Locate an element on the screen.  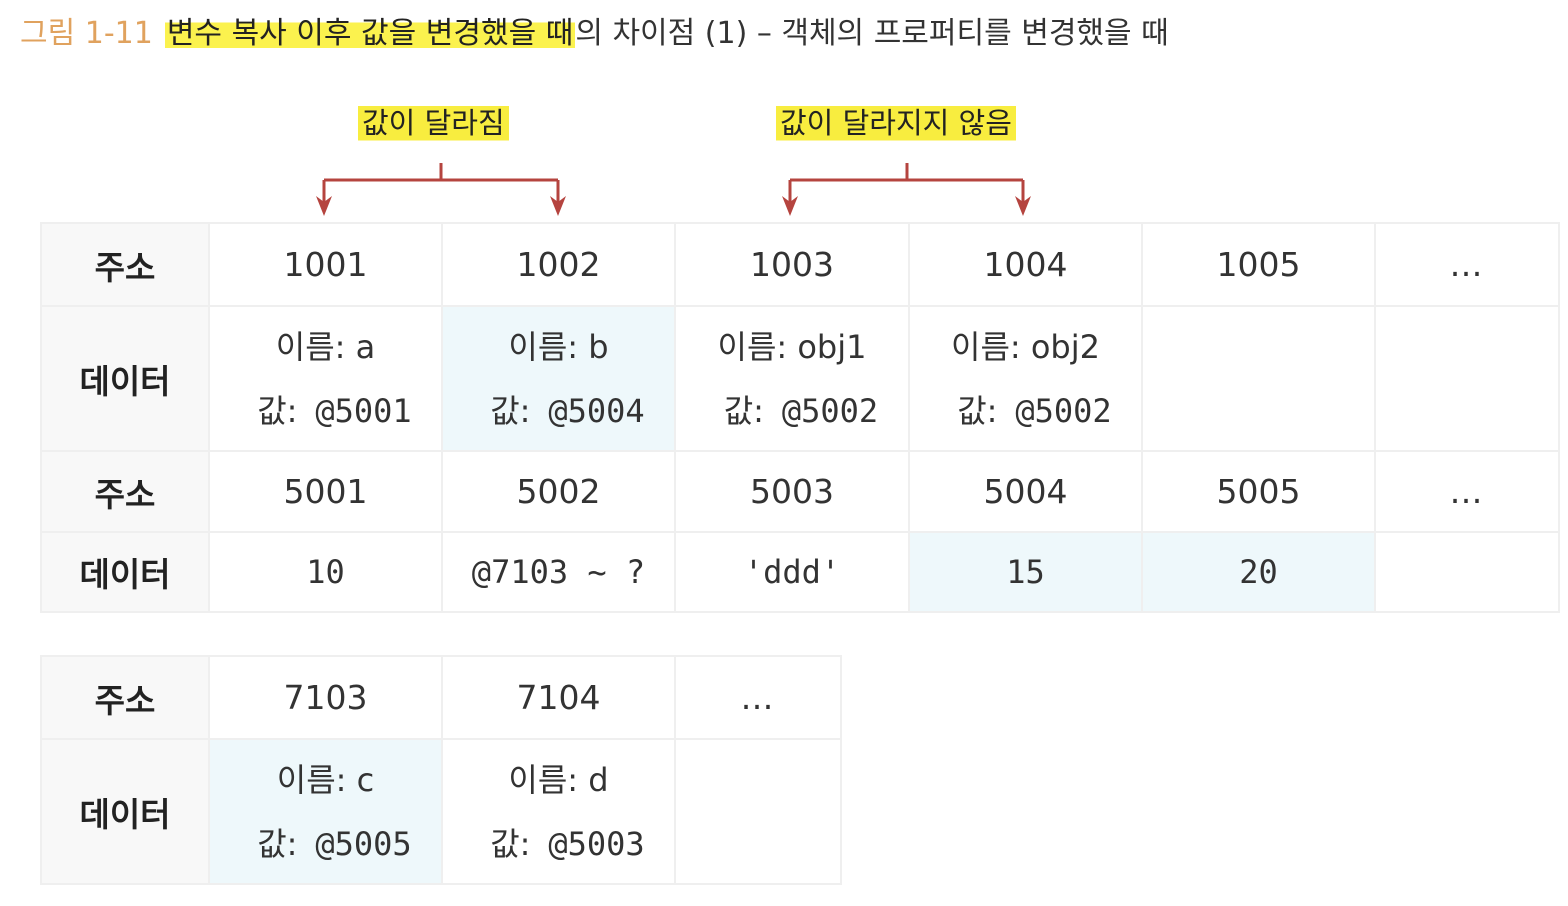
address-cell: 7103 is located at coordinates (325, 697).